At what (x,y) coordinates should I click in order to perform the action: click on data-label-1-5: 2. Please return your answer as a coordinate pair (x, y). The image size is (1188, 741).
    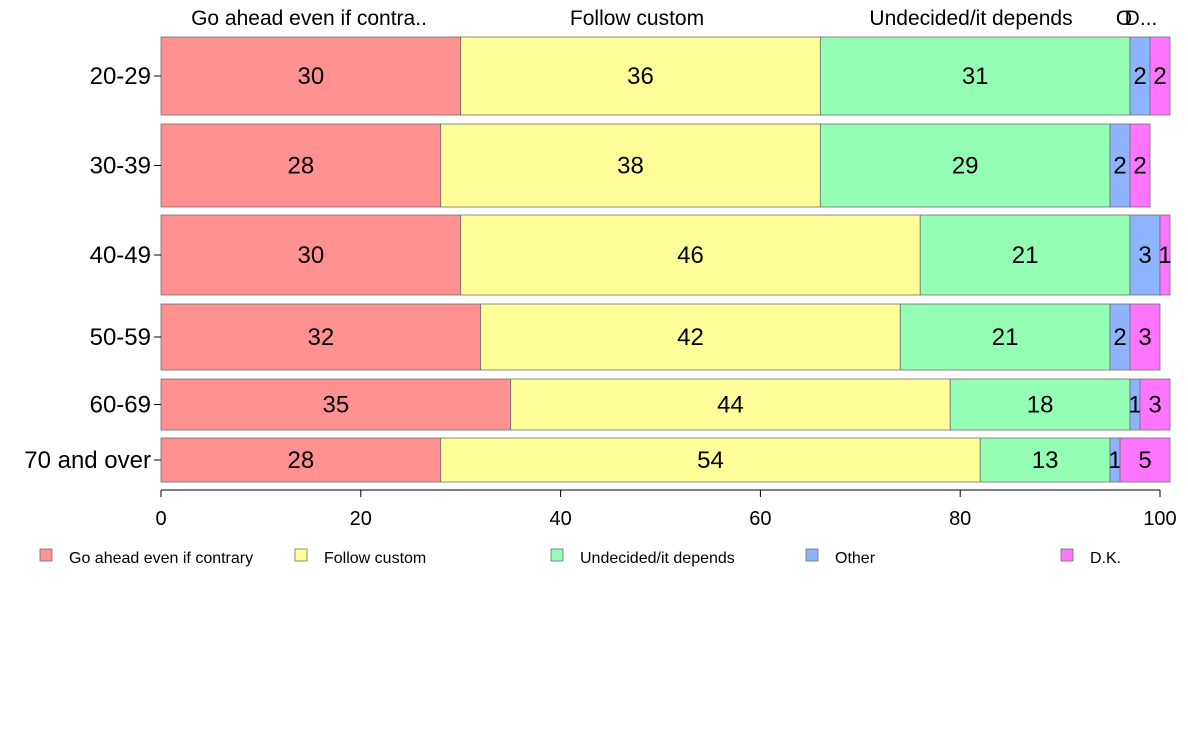
    Looking at the image, I should click on (1159, 76).